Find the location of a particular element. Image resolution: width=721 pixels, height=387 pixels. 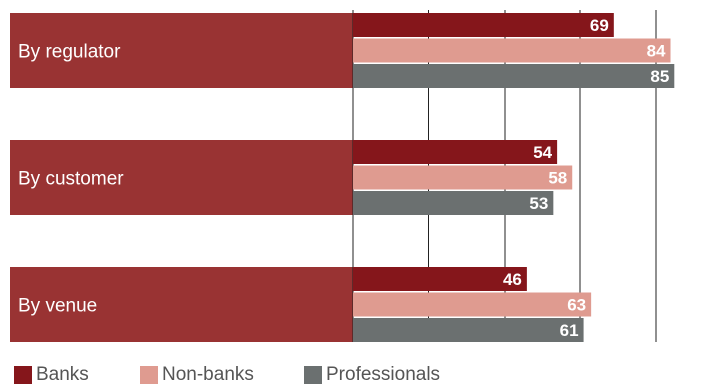

category-label-by-venue: By venue is located at coordinates (57, 306).